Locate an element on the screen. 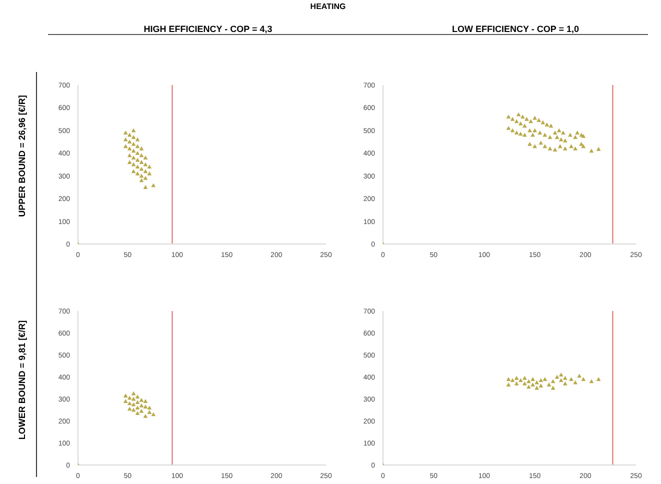 The image size is (661, 484). text: HEATING is located at coordinates (328, 6).